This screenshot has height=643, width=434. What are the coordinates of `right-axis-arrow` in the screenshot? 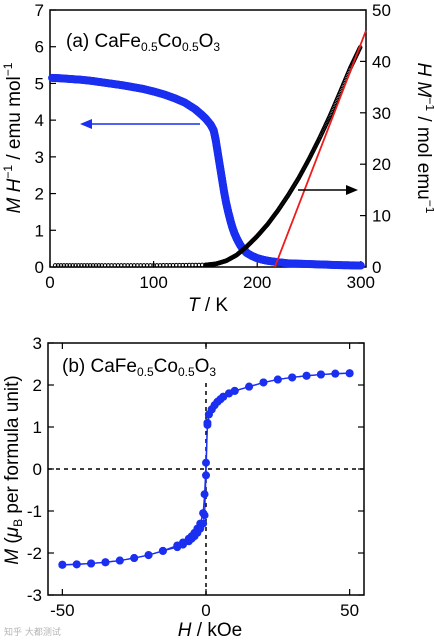 It's located at (328, 190).